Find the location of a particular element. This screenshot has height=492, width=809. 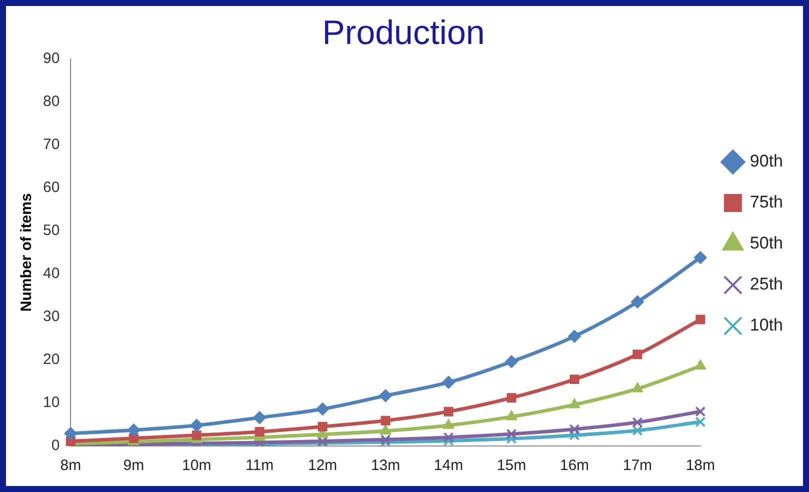

y-tick-label: 70 is located at coordinates (51, 144).